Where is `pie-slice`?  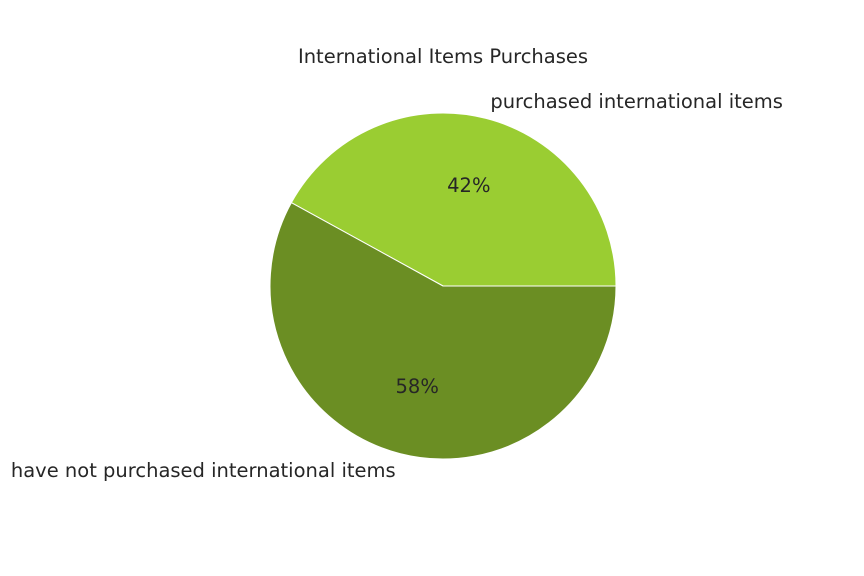 pie-slice is located at coordinates (453, 199).